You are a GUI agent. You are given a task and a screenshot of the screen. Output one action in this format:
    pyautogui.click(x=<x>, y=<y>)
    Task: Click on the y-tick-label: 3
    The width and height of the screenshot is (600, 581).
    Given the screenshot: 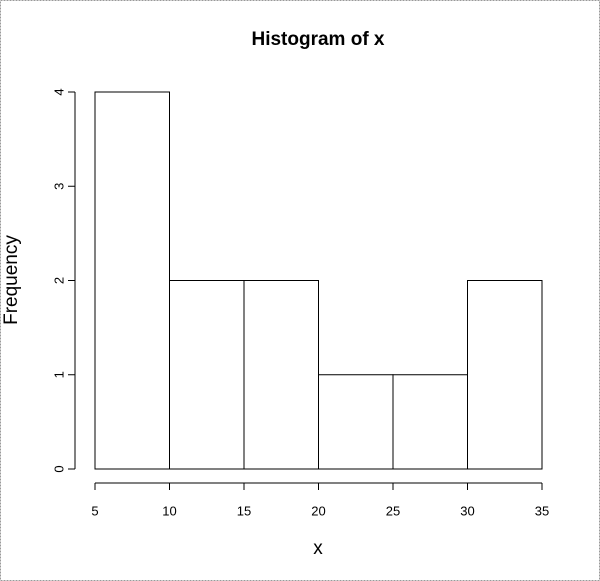 What is the action you would take?
    pyautogui.click(x=58, y=186)
    